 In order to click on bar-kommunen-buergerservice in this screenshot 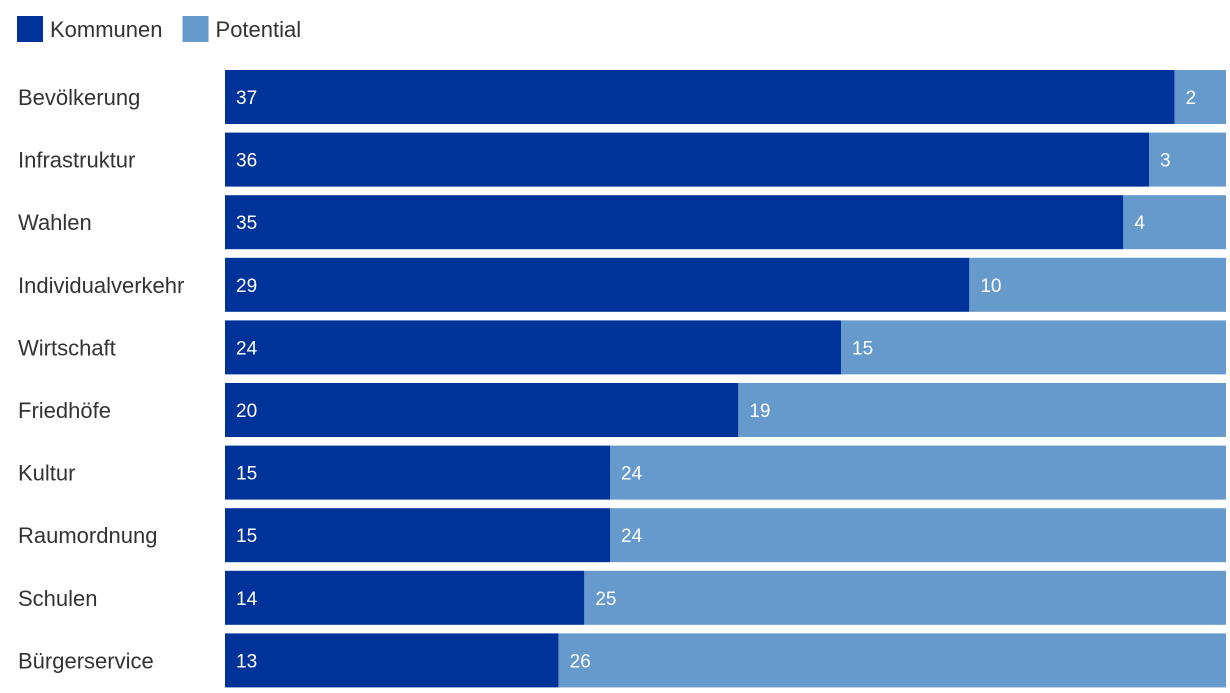, I will do `click(392, 660)`.